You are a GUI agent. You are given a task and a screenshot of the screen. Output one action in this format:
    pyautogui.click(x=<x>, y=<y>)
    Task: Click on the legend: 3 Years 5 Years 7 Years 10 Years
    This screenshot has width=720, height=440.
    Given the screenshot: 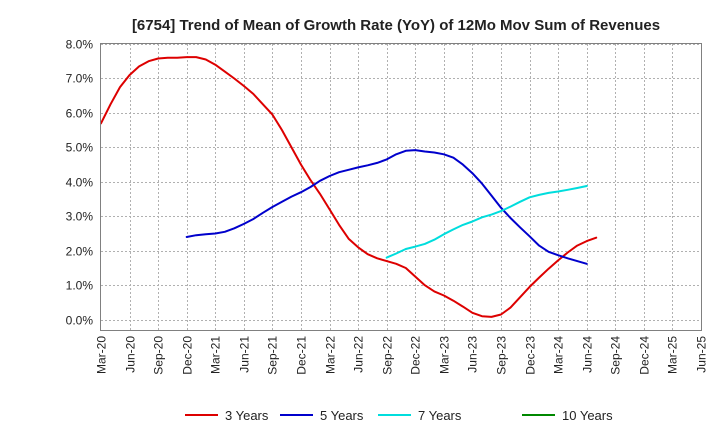 What is the action you would take?
    pyautogui.click(x=399, y=415)
    